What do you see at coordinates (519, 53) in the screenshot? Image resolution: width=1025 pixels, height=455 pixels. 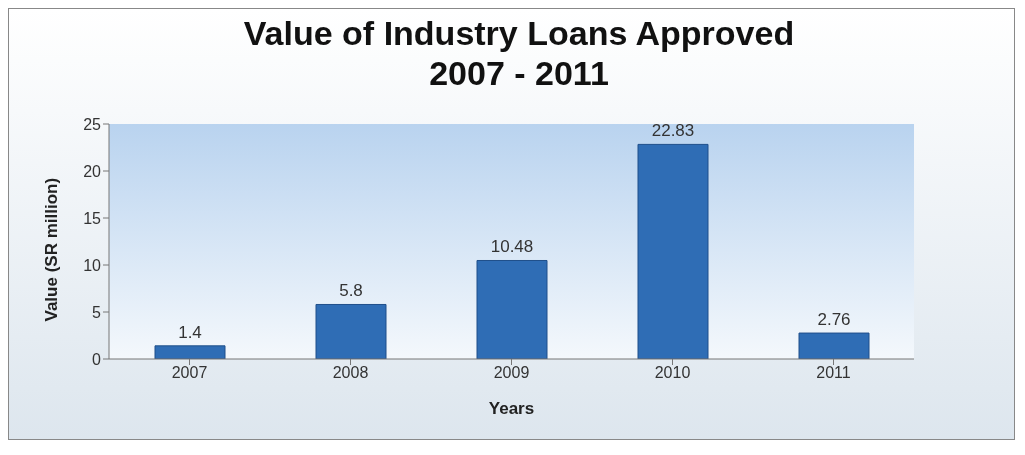 I see `chart-title: Value of Industry Loans Approved 2007 - 2011` at bounding box center [519, 53].